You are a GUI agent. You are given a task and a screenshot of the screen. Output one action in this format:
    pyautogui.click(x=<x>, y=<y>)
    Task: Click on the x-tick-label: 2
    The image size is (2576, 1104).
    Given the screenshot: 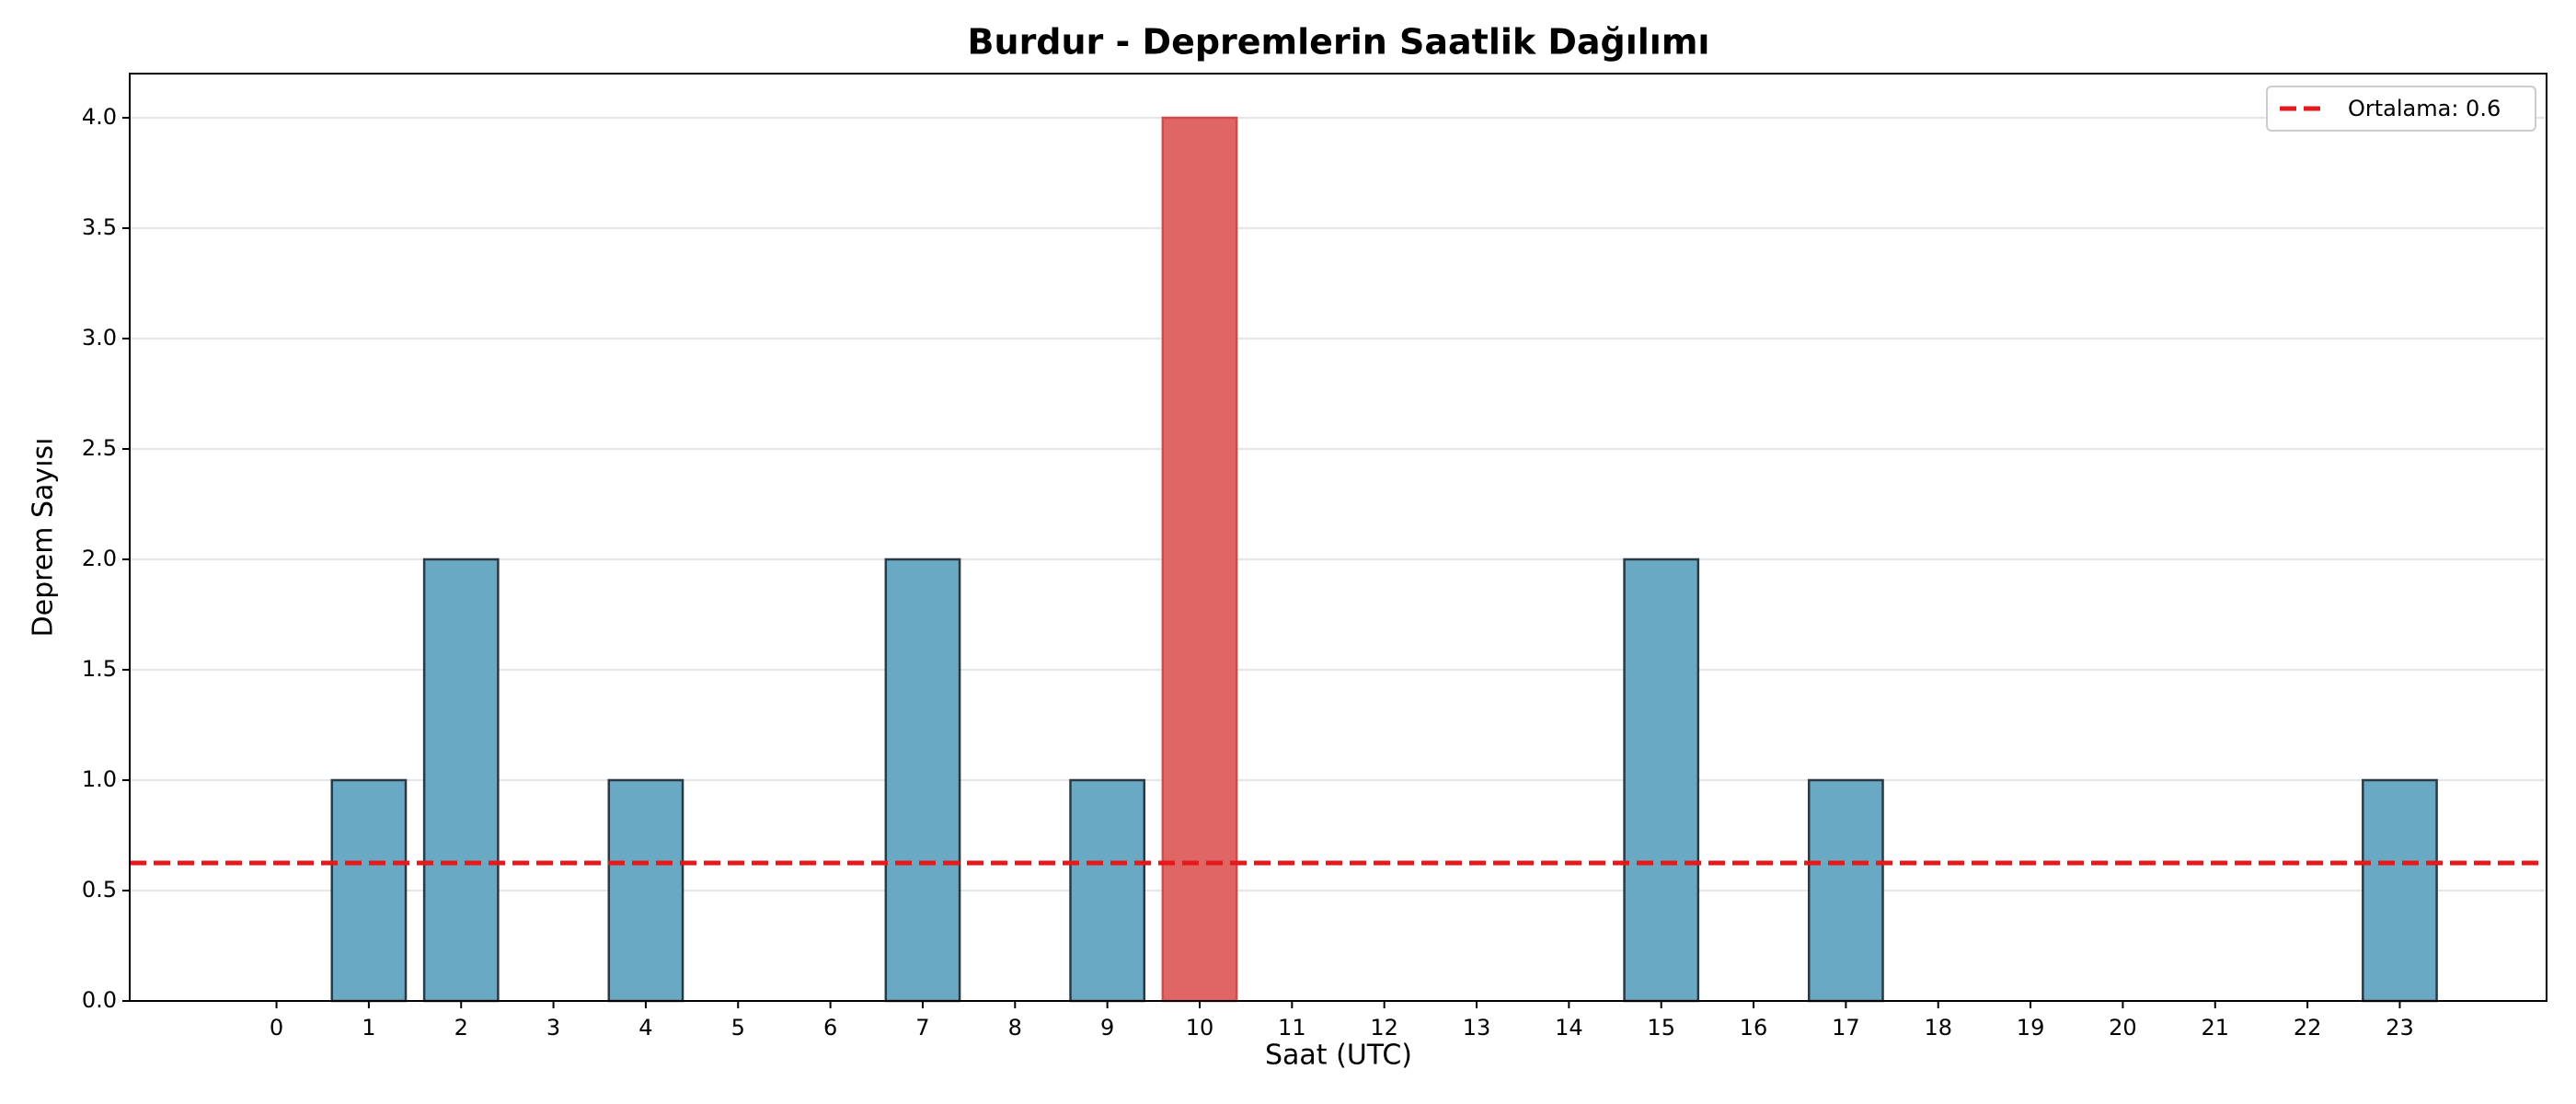 What is the action you would take?
    pyautogui.click(x=461, y=1028)
    